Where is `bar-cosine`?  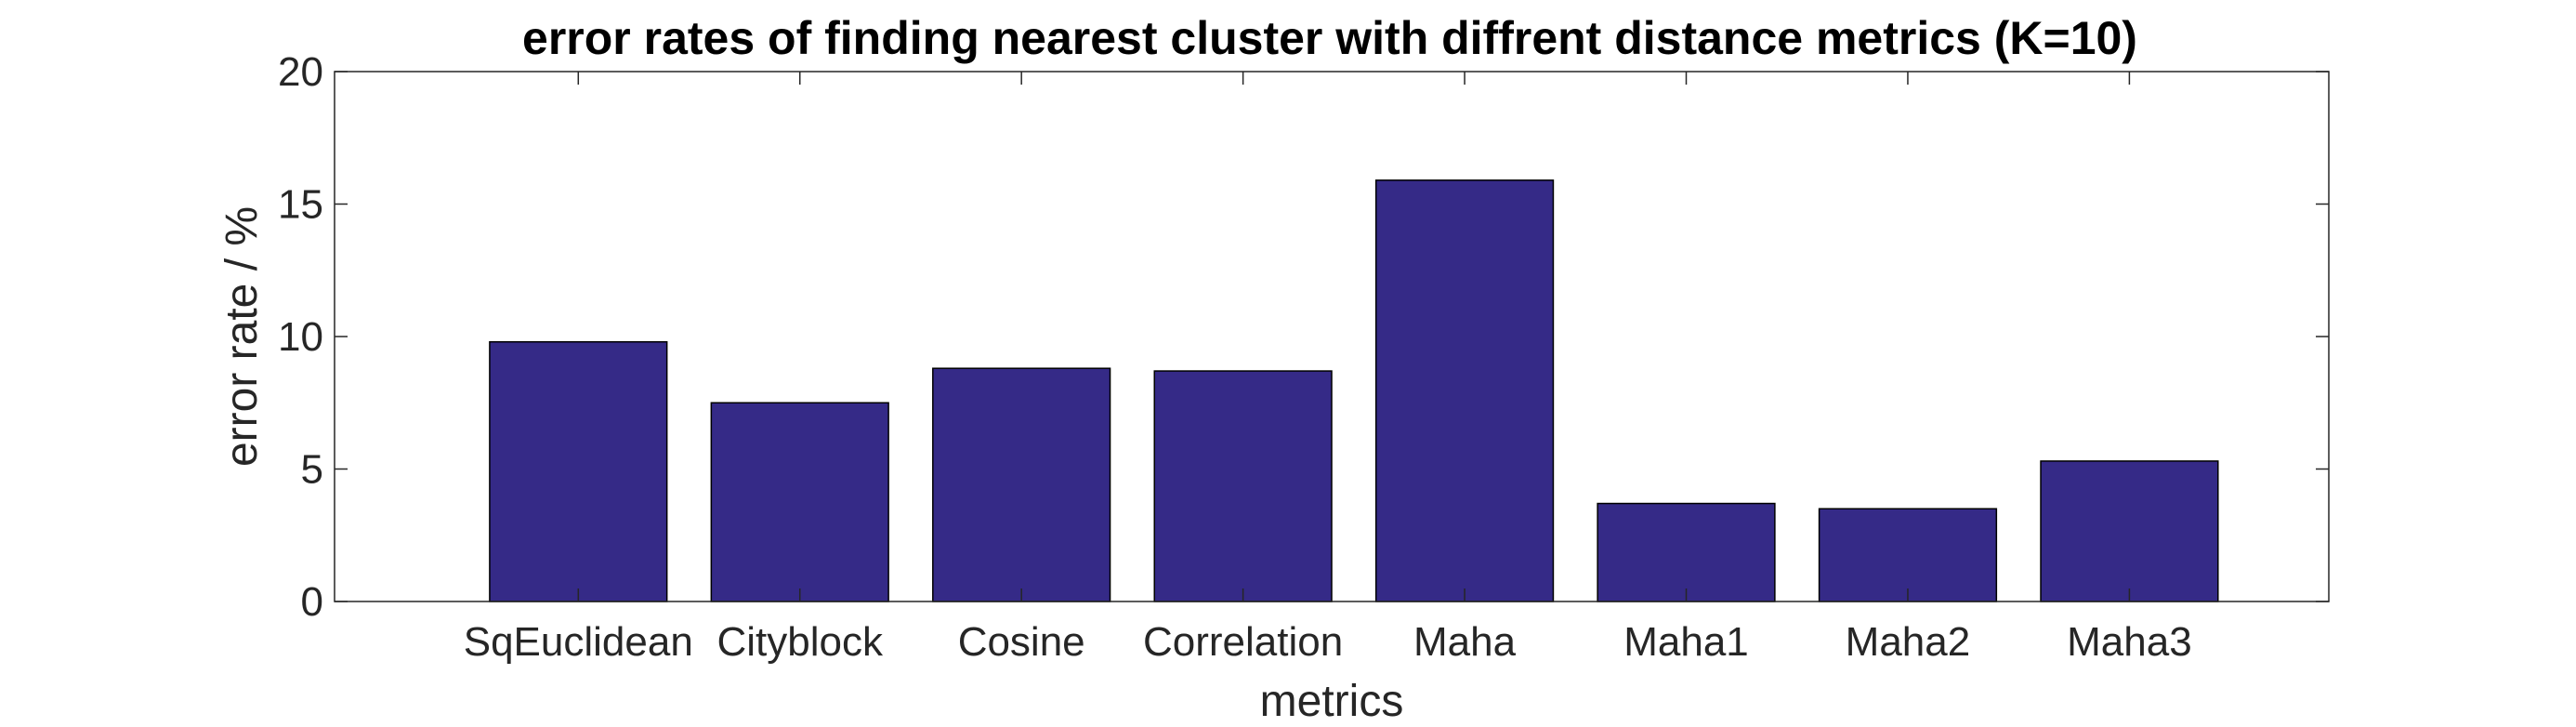
bar-cosine is located at coordinates (1021, 484).